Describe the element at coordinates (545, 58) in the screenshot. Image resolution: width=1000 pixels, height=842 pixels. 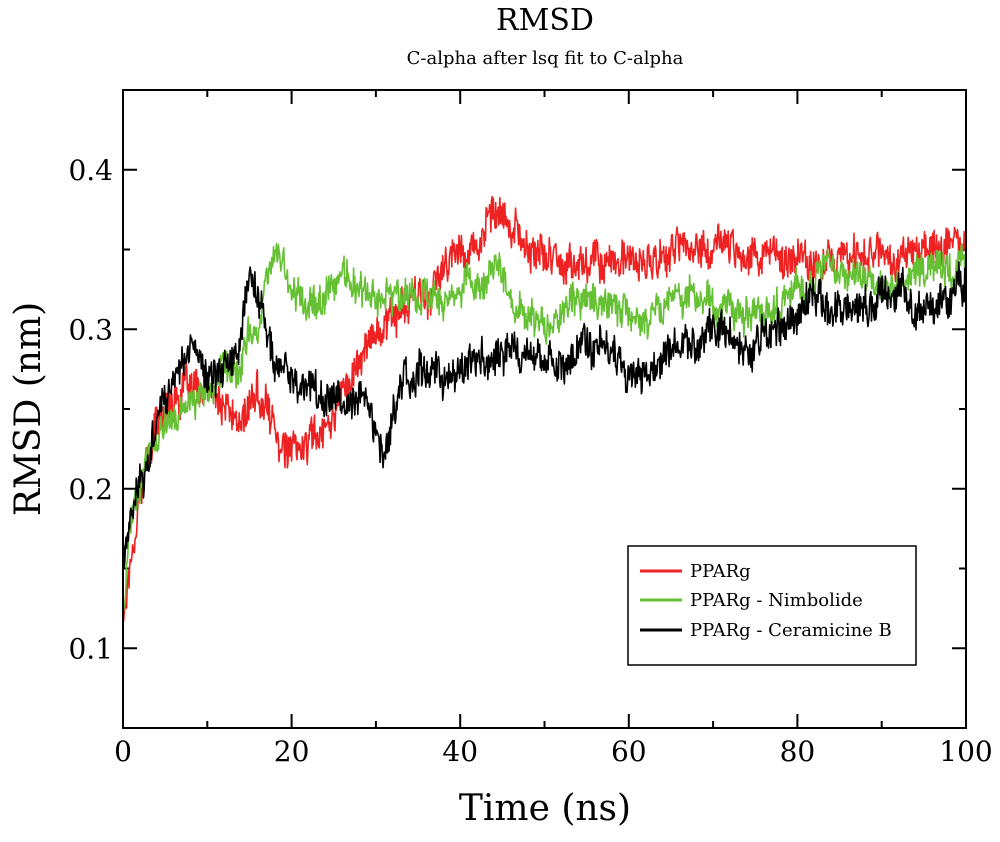
I see `chart-subtitle: C-alpha after lsq fit to C-alpha` at that location.